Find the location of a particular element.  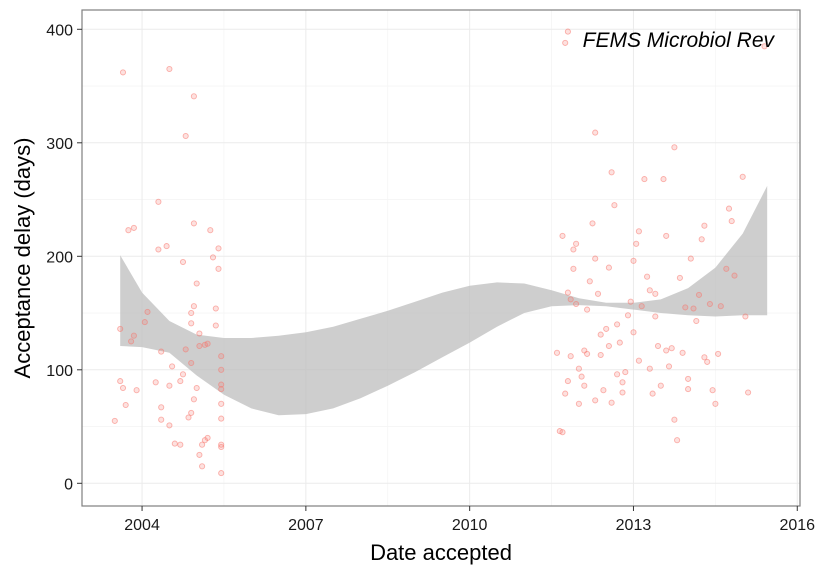

y-tick-label: 0 is located at coordinates (68, 484).